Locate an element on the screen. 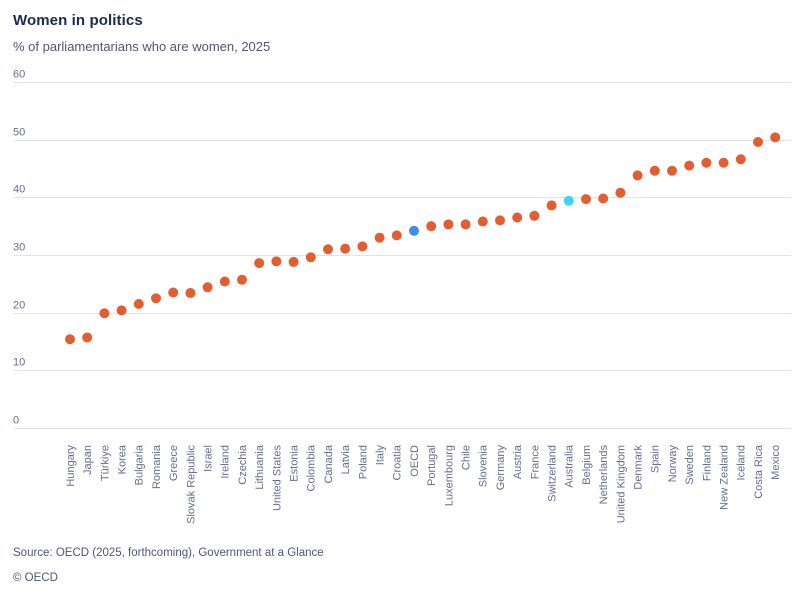 The height and width of the screenshot is (600, 800). data-point-denmark is located at coordinates (637, 175).